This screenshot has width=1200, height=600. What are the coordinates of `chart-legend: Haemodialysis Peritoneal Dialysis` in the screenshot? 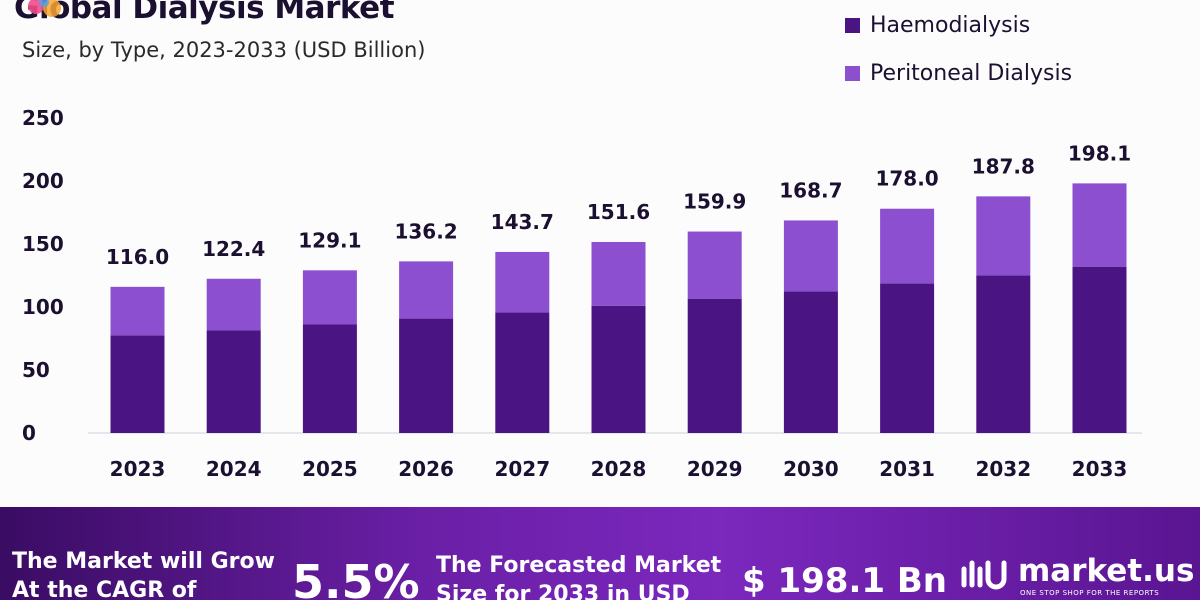 It's located at (958, 60).